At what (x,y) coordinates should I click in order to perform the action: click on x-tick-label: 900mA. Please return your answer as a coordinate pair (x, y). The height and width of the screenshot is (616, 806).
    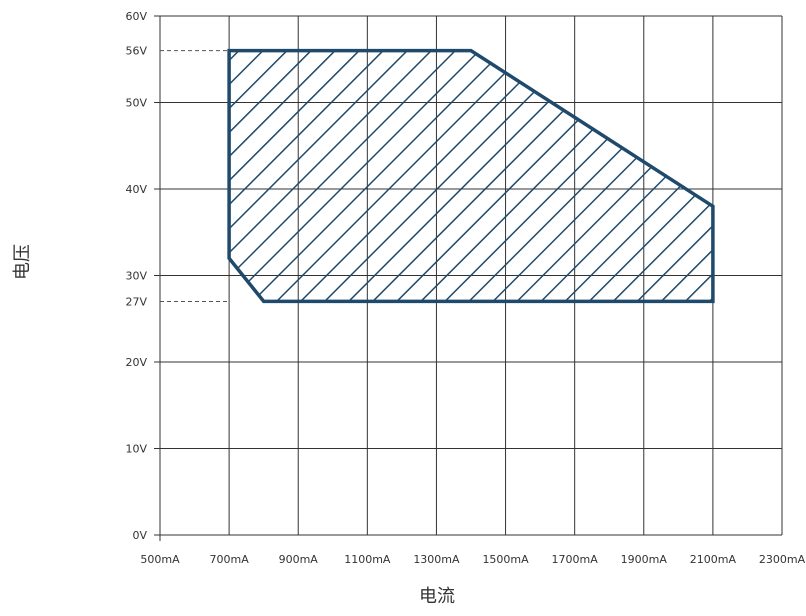
    Looking at the image, I should click on (299, 559).